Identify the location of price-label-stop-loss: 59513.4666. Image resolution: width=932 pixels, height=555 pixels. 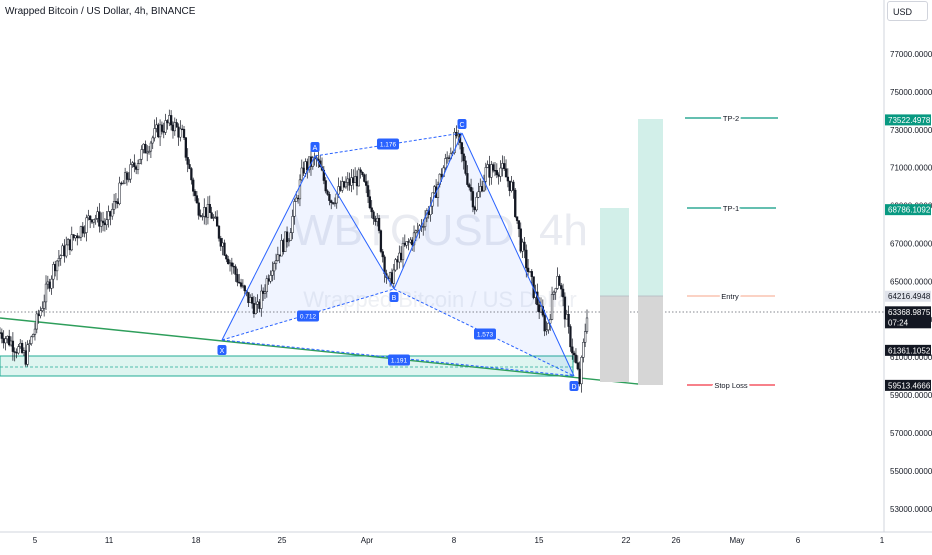
(909, 385).